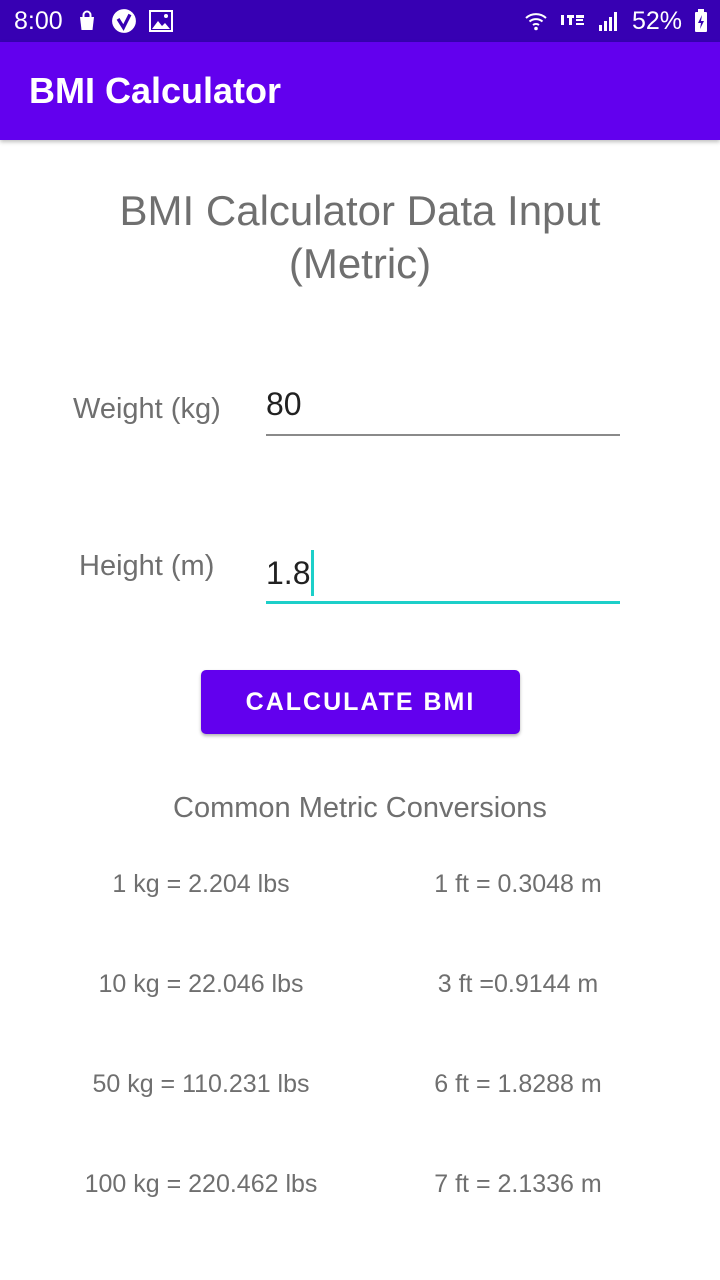 The width and height of the screenshot is (720, 1280). Describe the element at coordinates (443, 602) in the screenshot. I see `height-underline` at that location.